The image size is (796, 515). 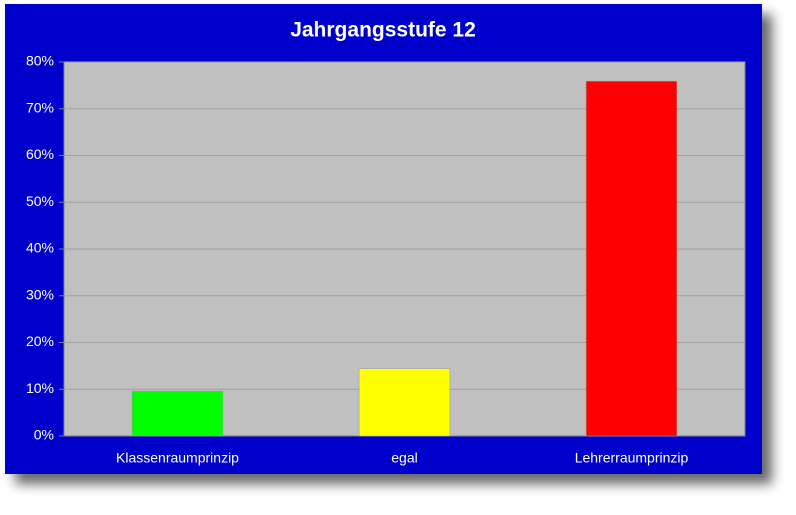 I want to click on y-tick-label: 10%, so click(x=40, y=388).